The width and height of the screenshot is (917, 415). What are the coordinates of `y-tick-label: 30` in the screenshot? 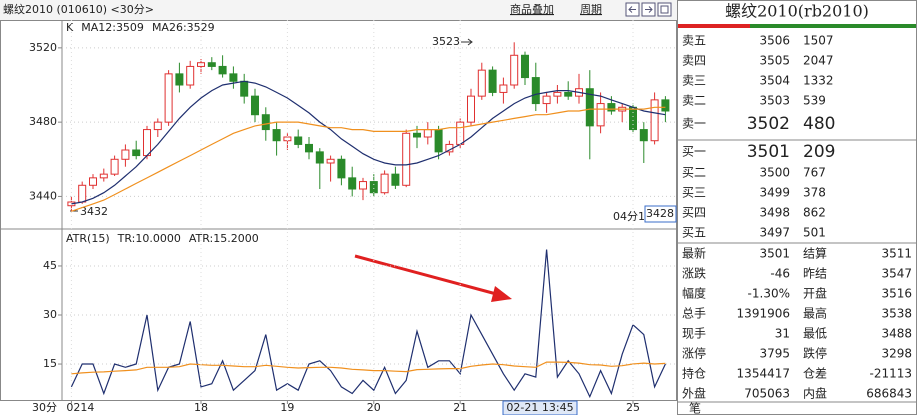 It's located at (50, 314).